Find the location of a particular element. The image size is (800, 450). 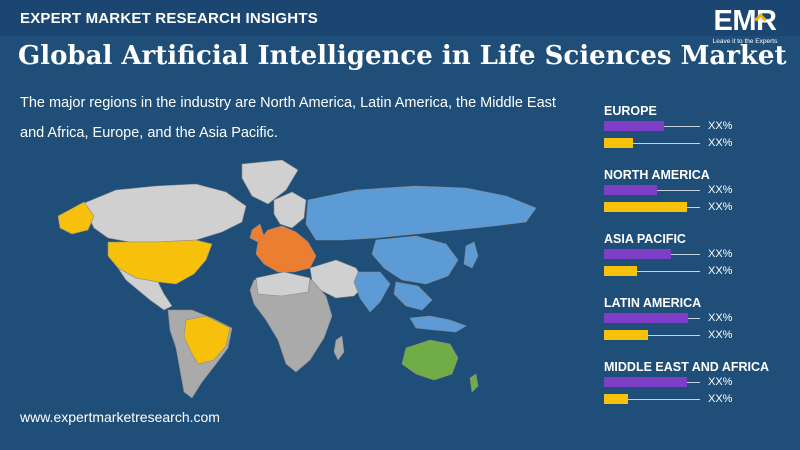

region-name: LATIN AMERICA is located at coordinates (653, 303).